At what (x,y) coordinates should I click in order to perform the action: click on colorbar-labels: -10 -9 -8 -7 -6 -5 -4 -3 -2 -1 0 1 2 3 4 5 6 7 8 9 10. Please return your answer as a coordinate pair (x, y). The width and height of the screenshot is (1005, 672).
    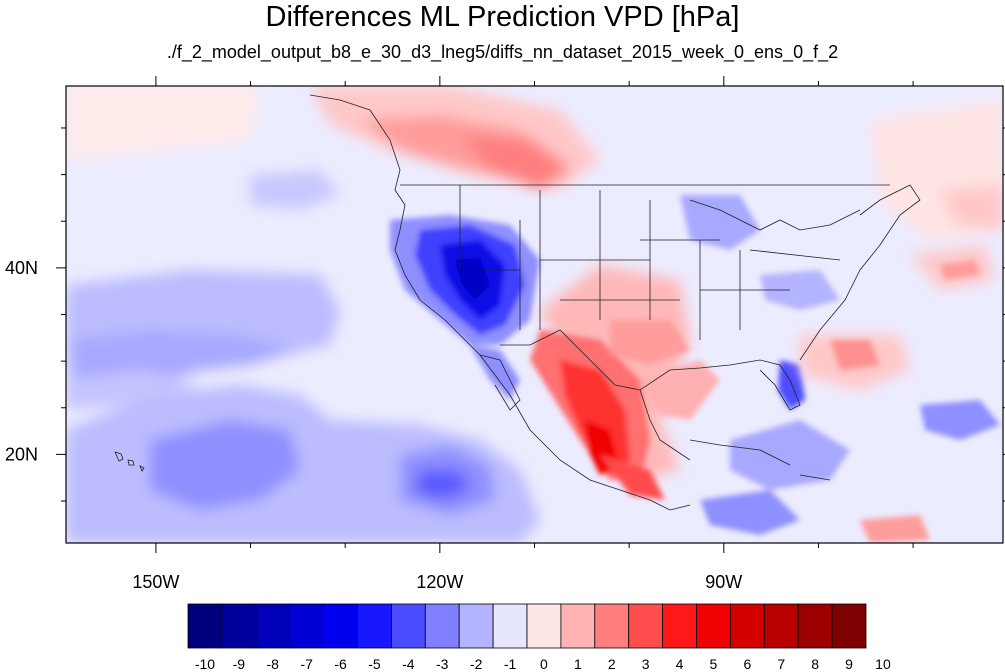
    Looking at the image, I should click on (543, 664).